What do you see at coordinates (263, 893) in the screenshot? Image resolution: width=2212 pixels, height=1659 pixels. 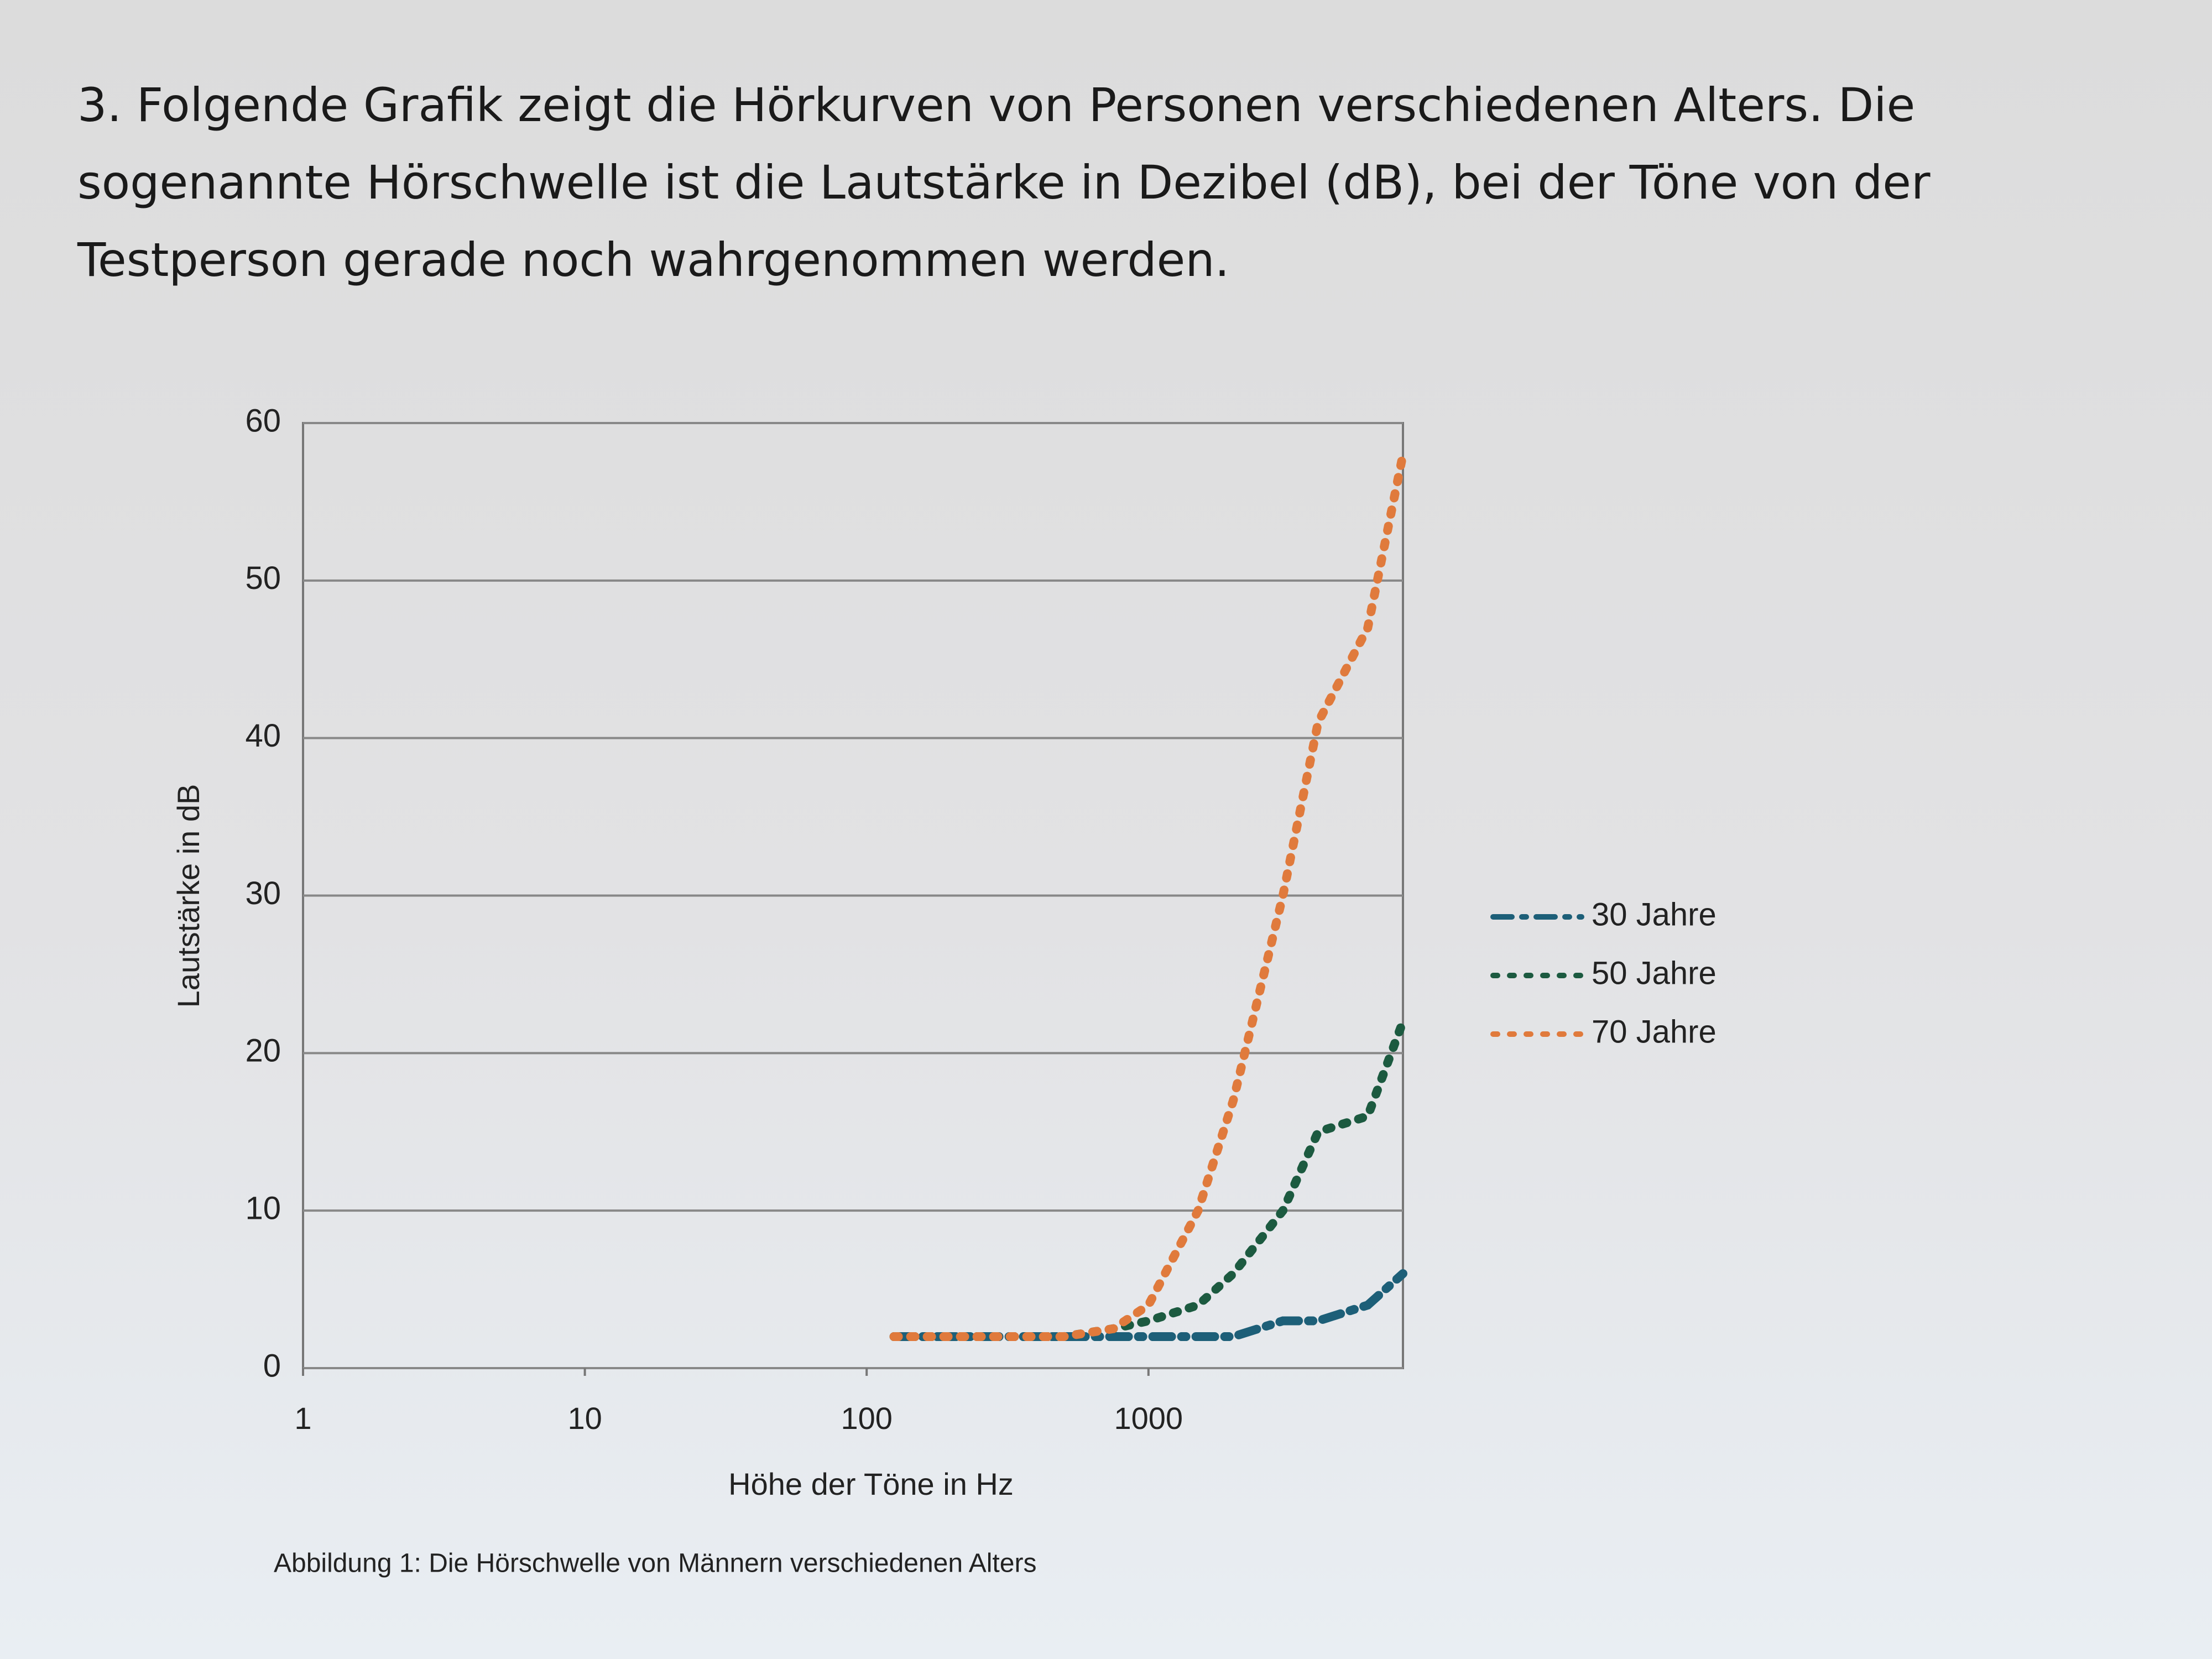 I see `y-tick-label: 30` at bounding box center [263, 893].